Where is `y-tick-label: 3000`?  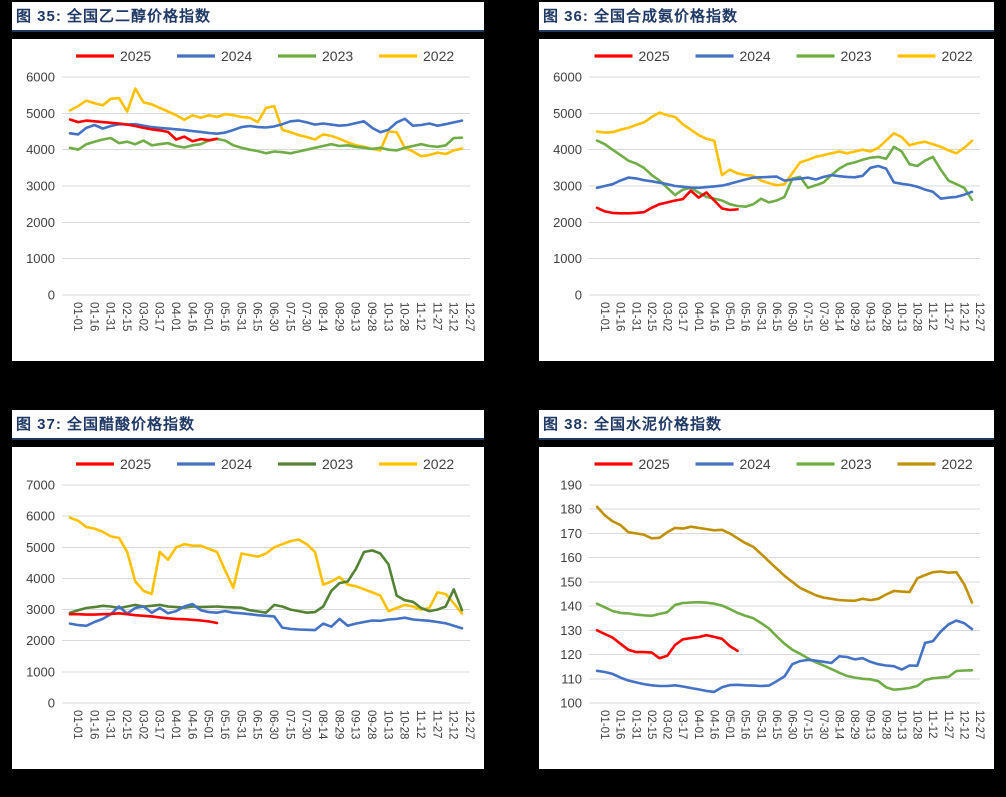 y-tick-label: 3000 is located at coordinates (40, 609).